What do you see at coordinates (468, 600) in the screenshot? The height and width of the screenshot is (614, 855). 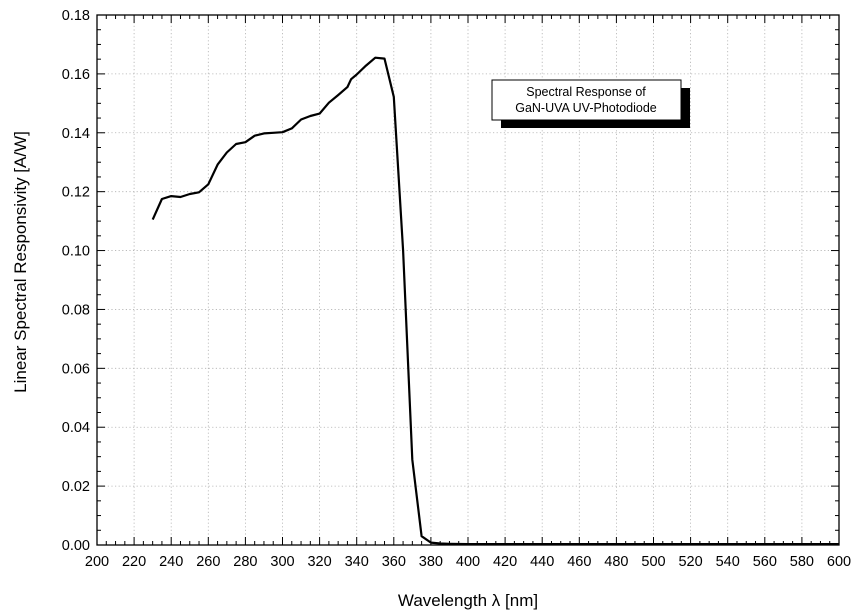 I see `x-axis-title: Wavelength λ [nm]` at bounding box center [468, 600].